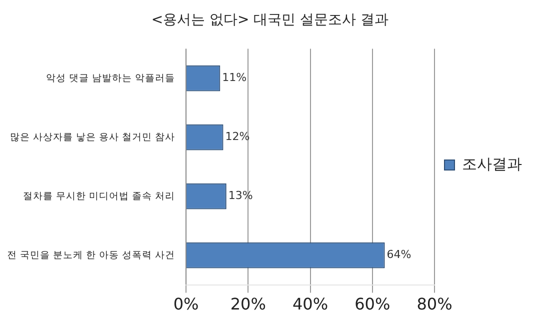 The image size is (550, 326). Describe the element at coordinates (110, 78) in the screenshot. I see `y-tick-label: 악성 댓글 남발하는 악플러들` at that location.